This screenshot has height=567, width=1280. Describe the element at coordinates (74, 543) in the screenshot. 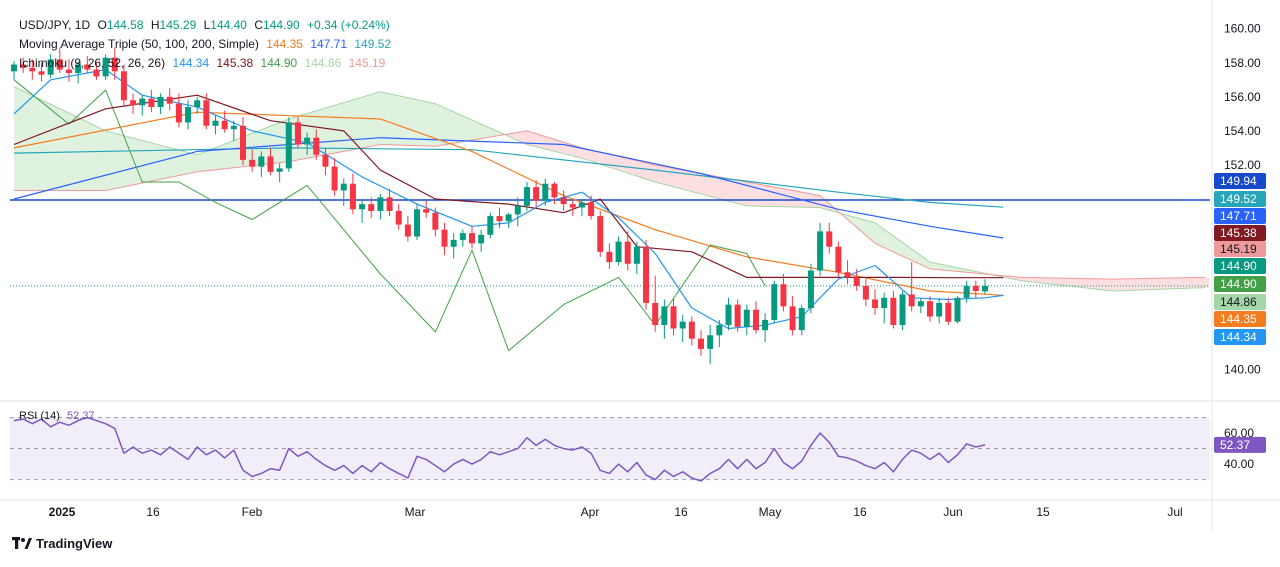

I see `brand-name: TradingView` at that location.